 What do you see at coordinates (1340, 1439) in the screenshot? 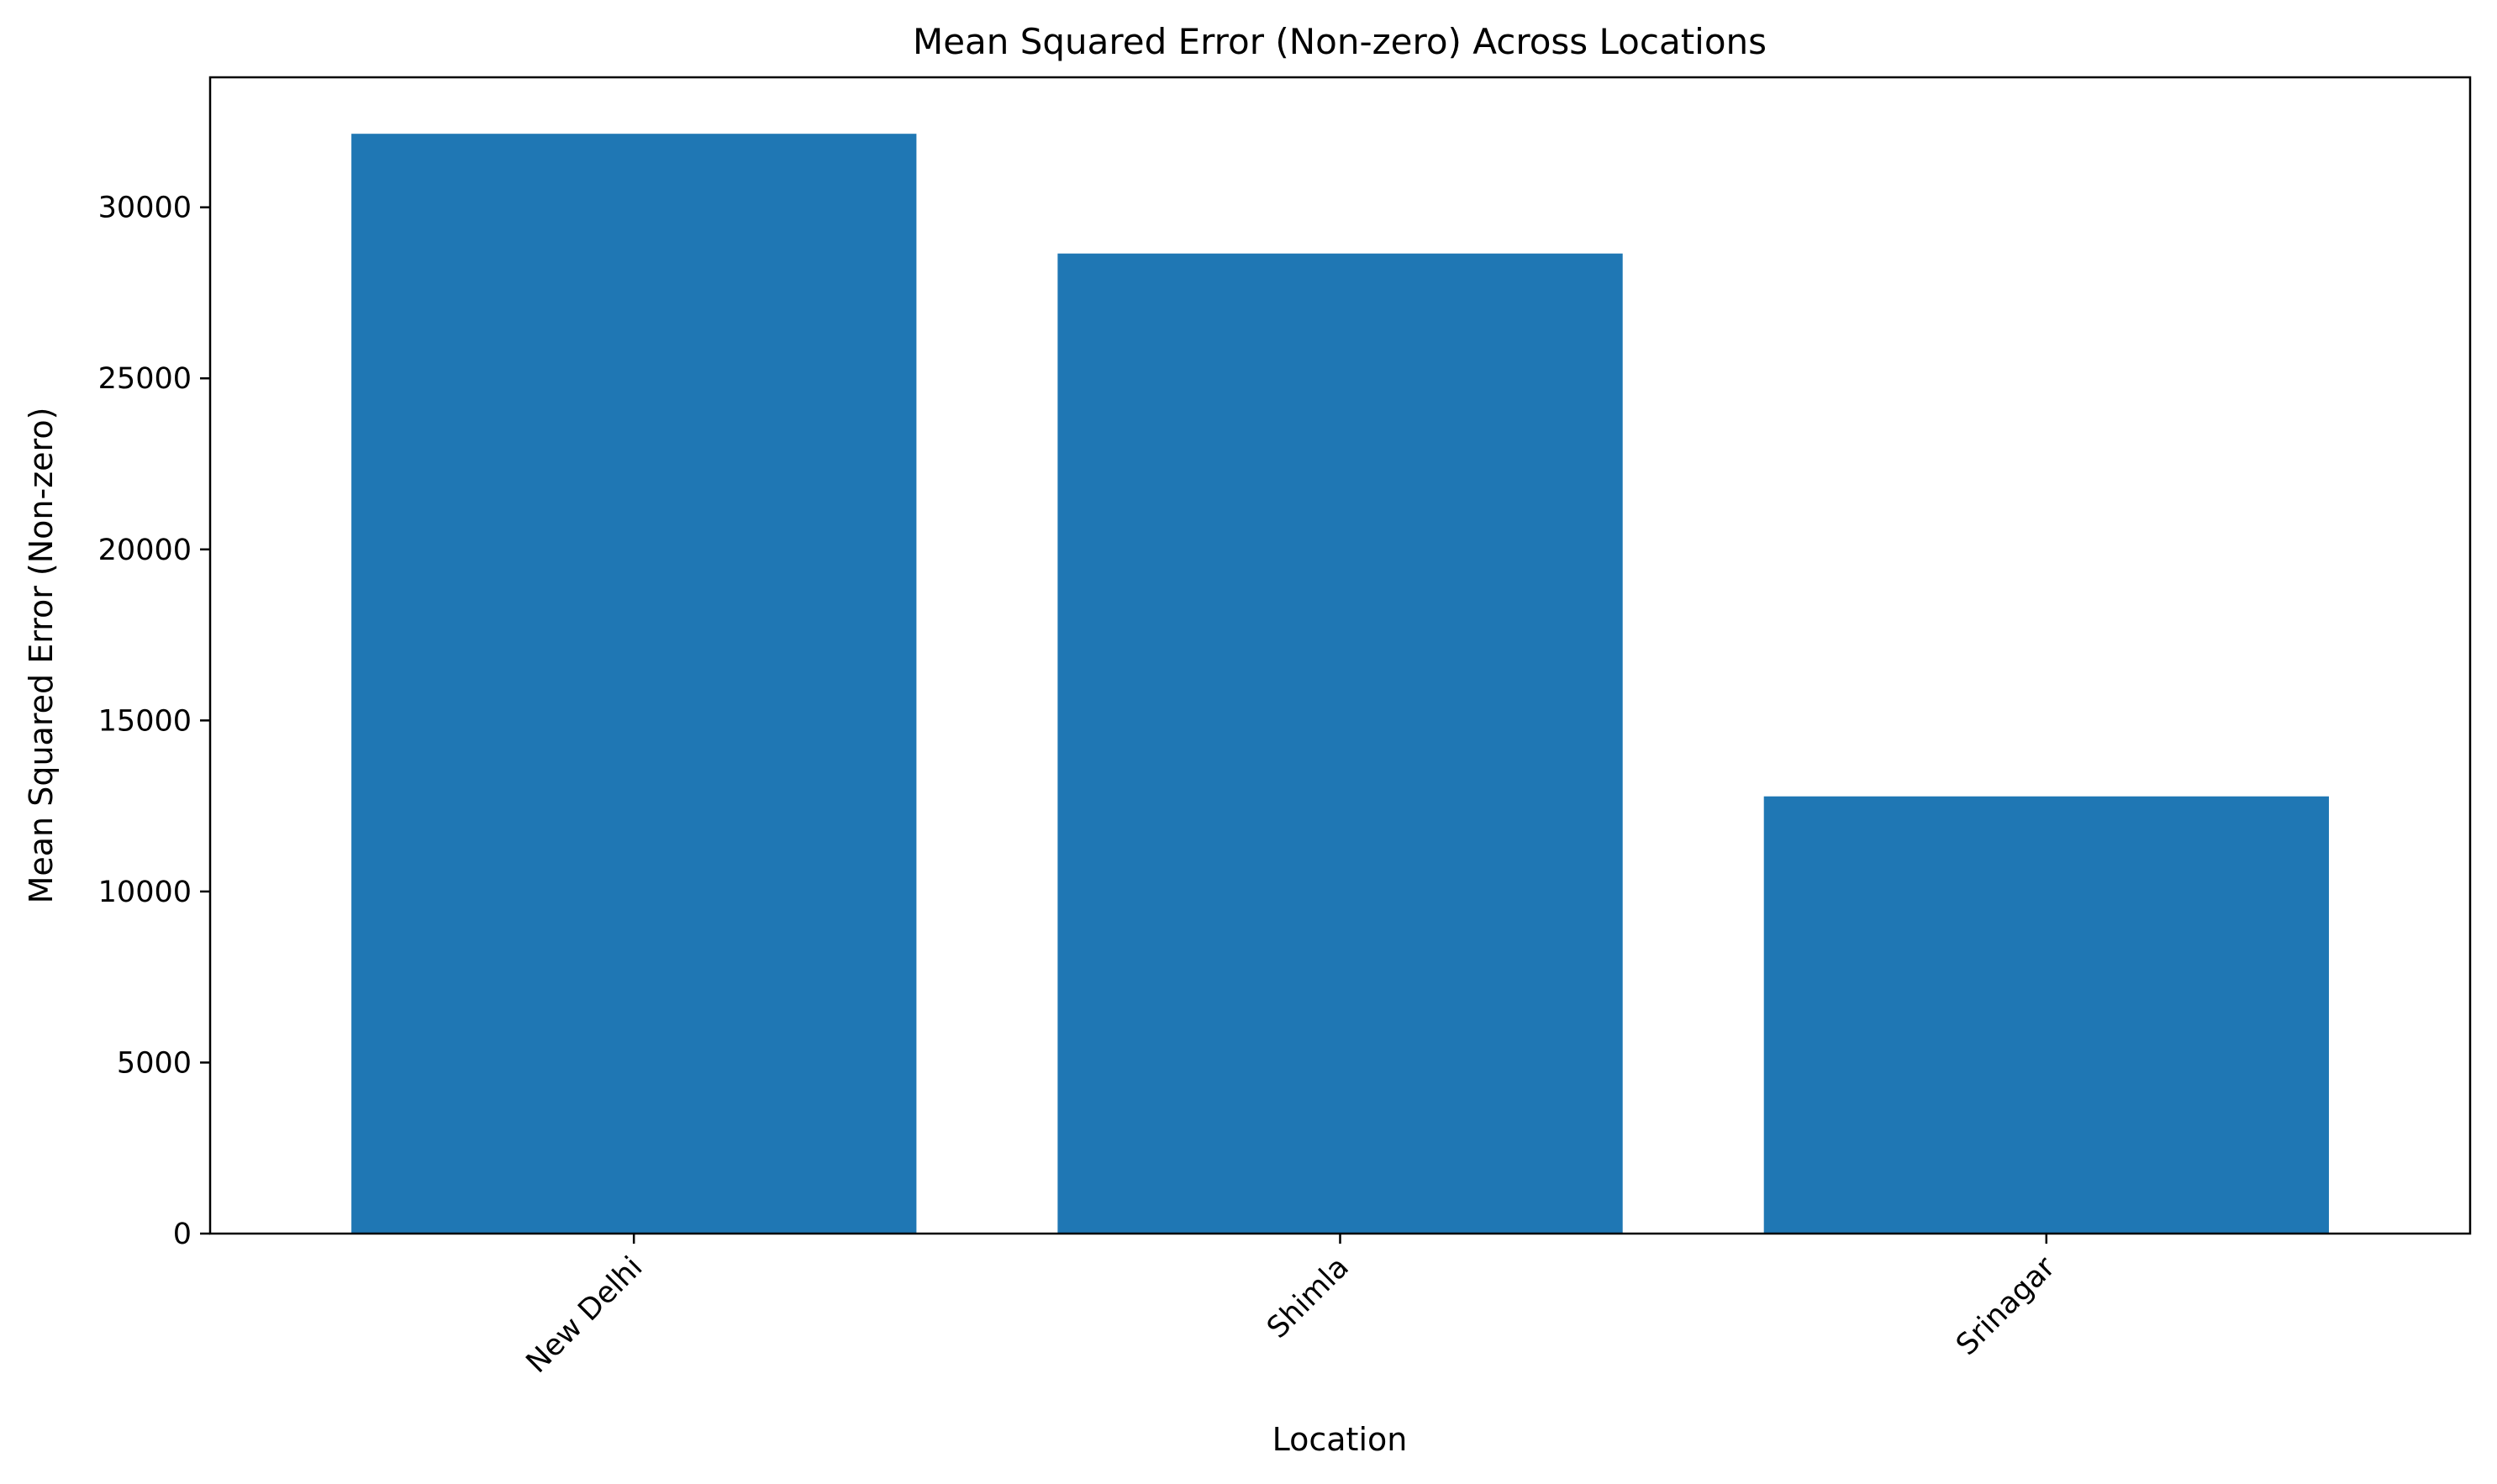
I see `x-axis-label: Location` at bounding box center [1340, 1439].